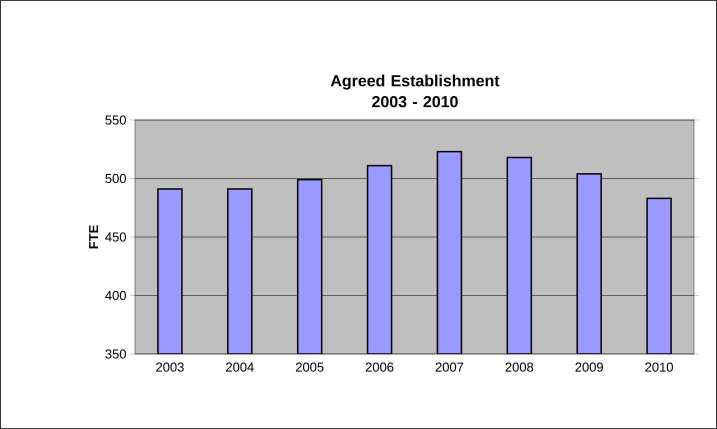 Image resolution: width=717 pixels, height=429 pixels. I want to click on y-tick-label: 350, so click(115, 354).